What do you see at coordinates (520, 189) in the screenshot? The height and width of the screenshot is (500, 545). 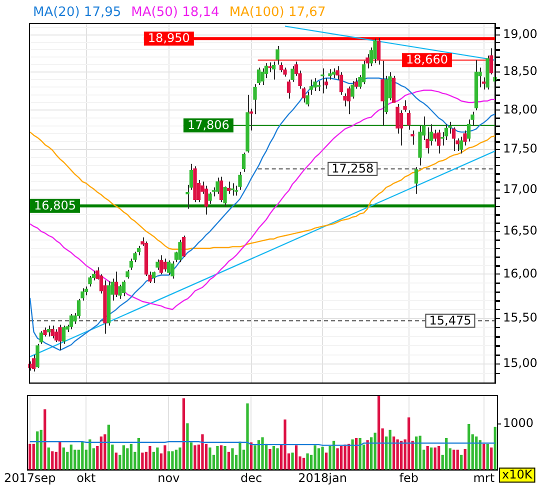 I see `y-tick-label: 17,00` at bounding box center [520, 189].